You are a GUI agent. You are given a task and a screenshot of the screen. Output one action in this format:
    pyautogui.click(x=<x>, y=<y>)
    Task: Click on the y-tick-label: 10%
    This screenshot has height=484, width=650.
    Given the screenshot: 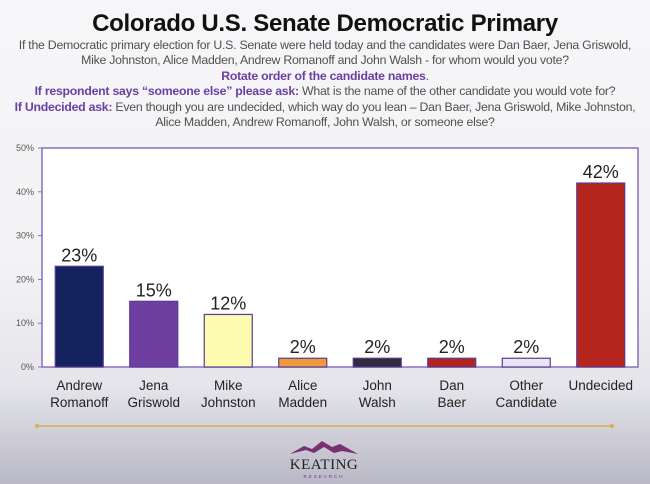 What is the action you would take?
    pyautogui.click(x=25, y=323)
    